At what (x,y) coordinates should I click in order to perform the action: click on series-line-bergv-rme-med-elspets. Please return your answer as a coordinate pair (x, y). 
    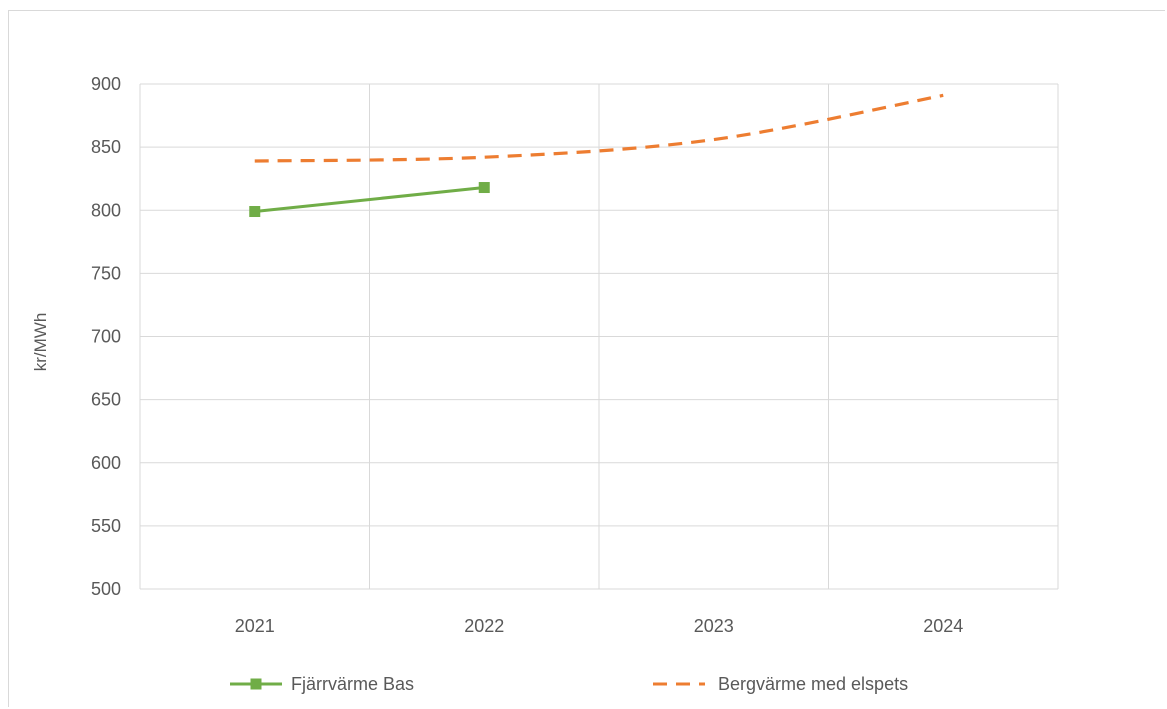
    Looking at the image, I should click on (599, 128).